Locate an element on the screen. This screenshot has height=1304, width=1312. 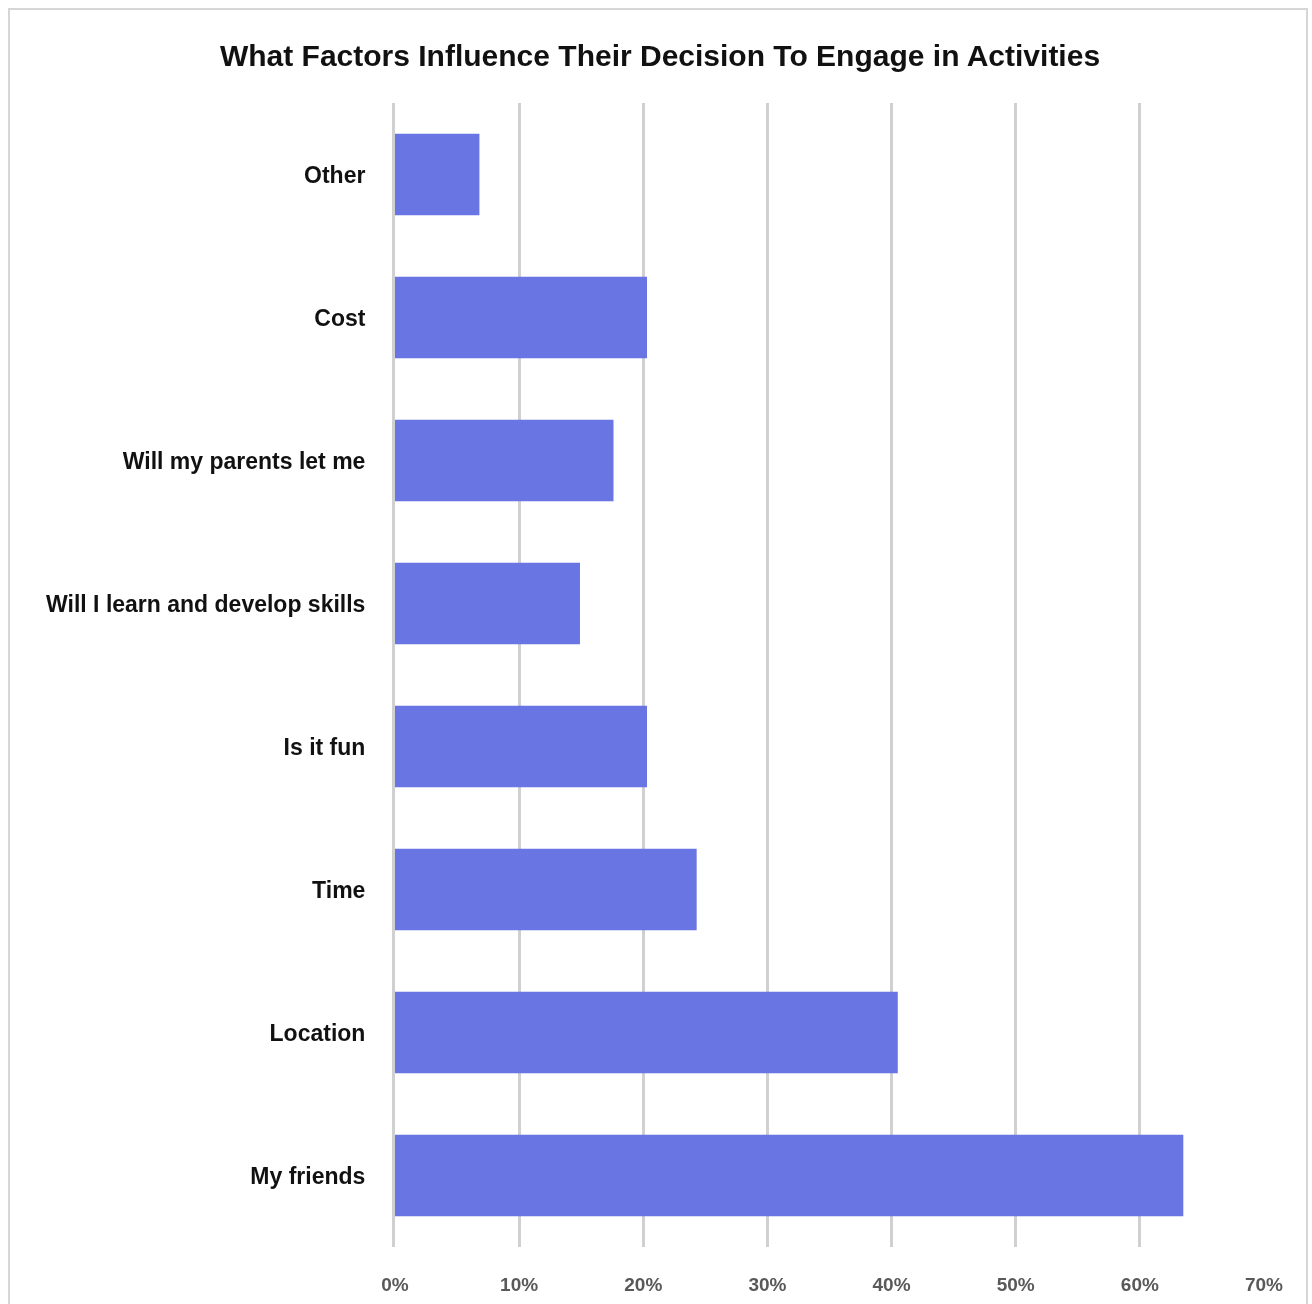
x-tick-label: 10% is located at coordinates (519, 1284).